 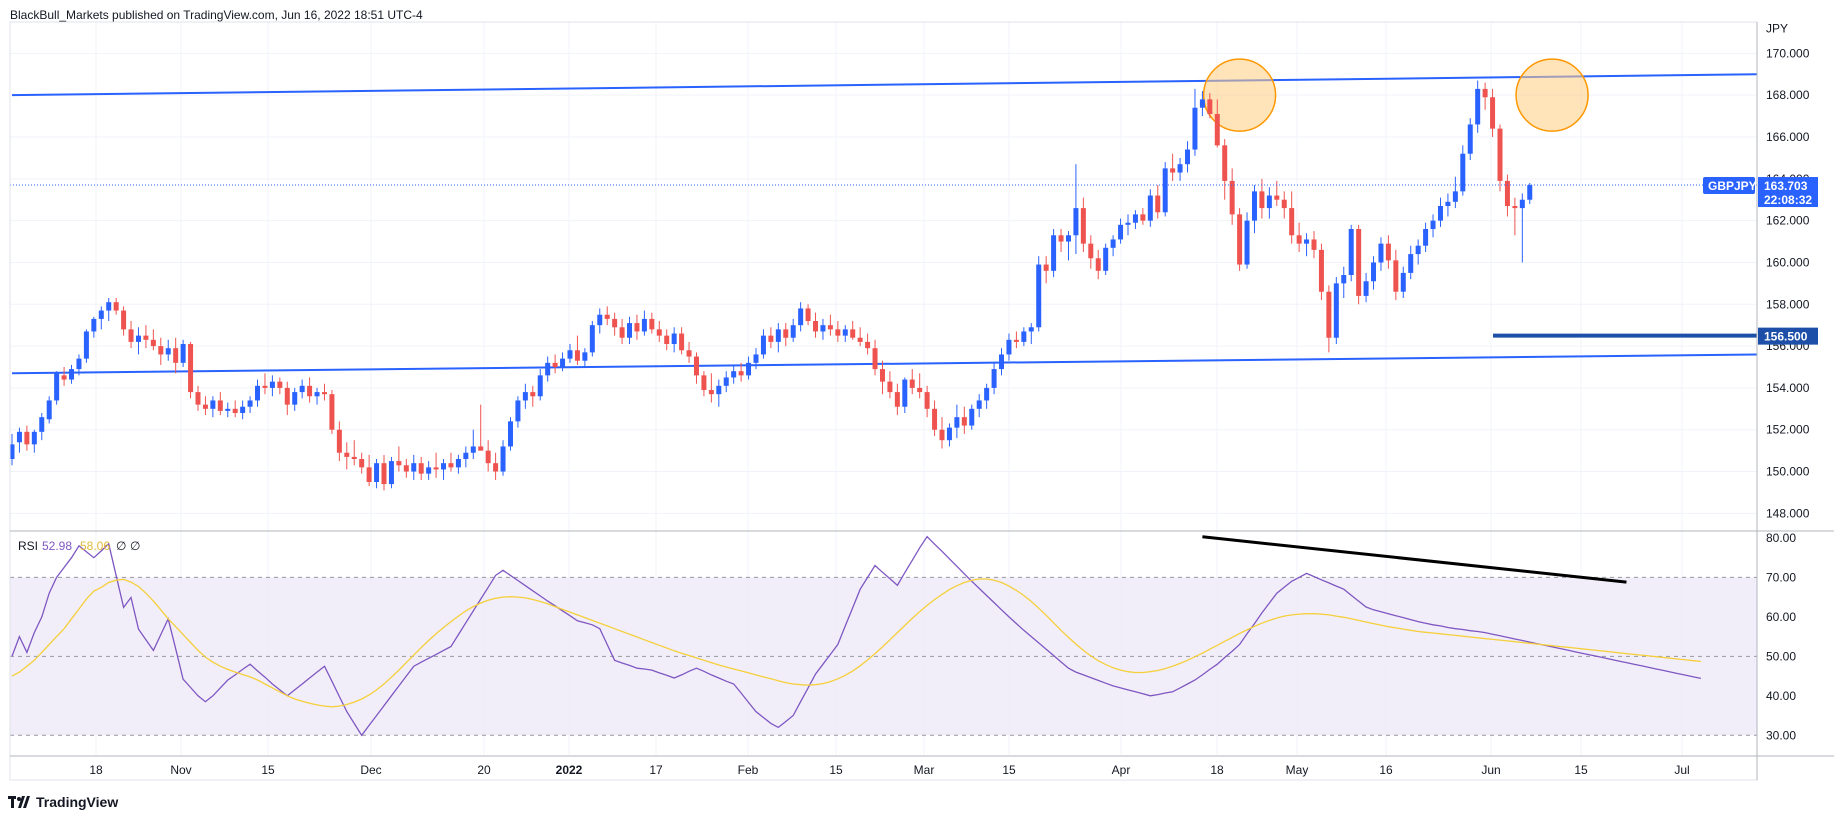 What do you see at coordinates (884, 85) in the screenshot?
I see `resistance-trendline` at bounding box center [884, 85].